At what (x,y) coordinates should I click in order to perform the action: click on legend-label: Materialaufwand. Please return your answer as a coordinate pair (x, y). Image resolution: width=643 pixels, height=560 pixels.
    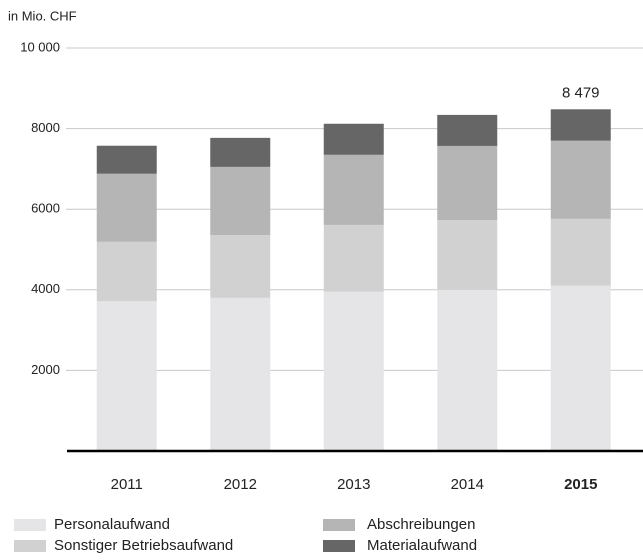
    Looking at the image, I should click on (422, 545).